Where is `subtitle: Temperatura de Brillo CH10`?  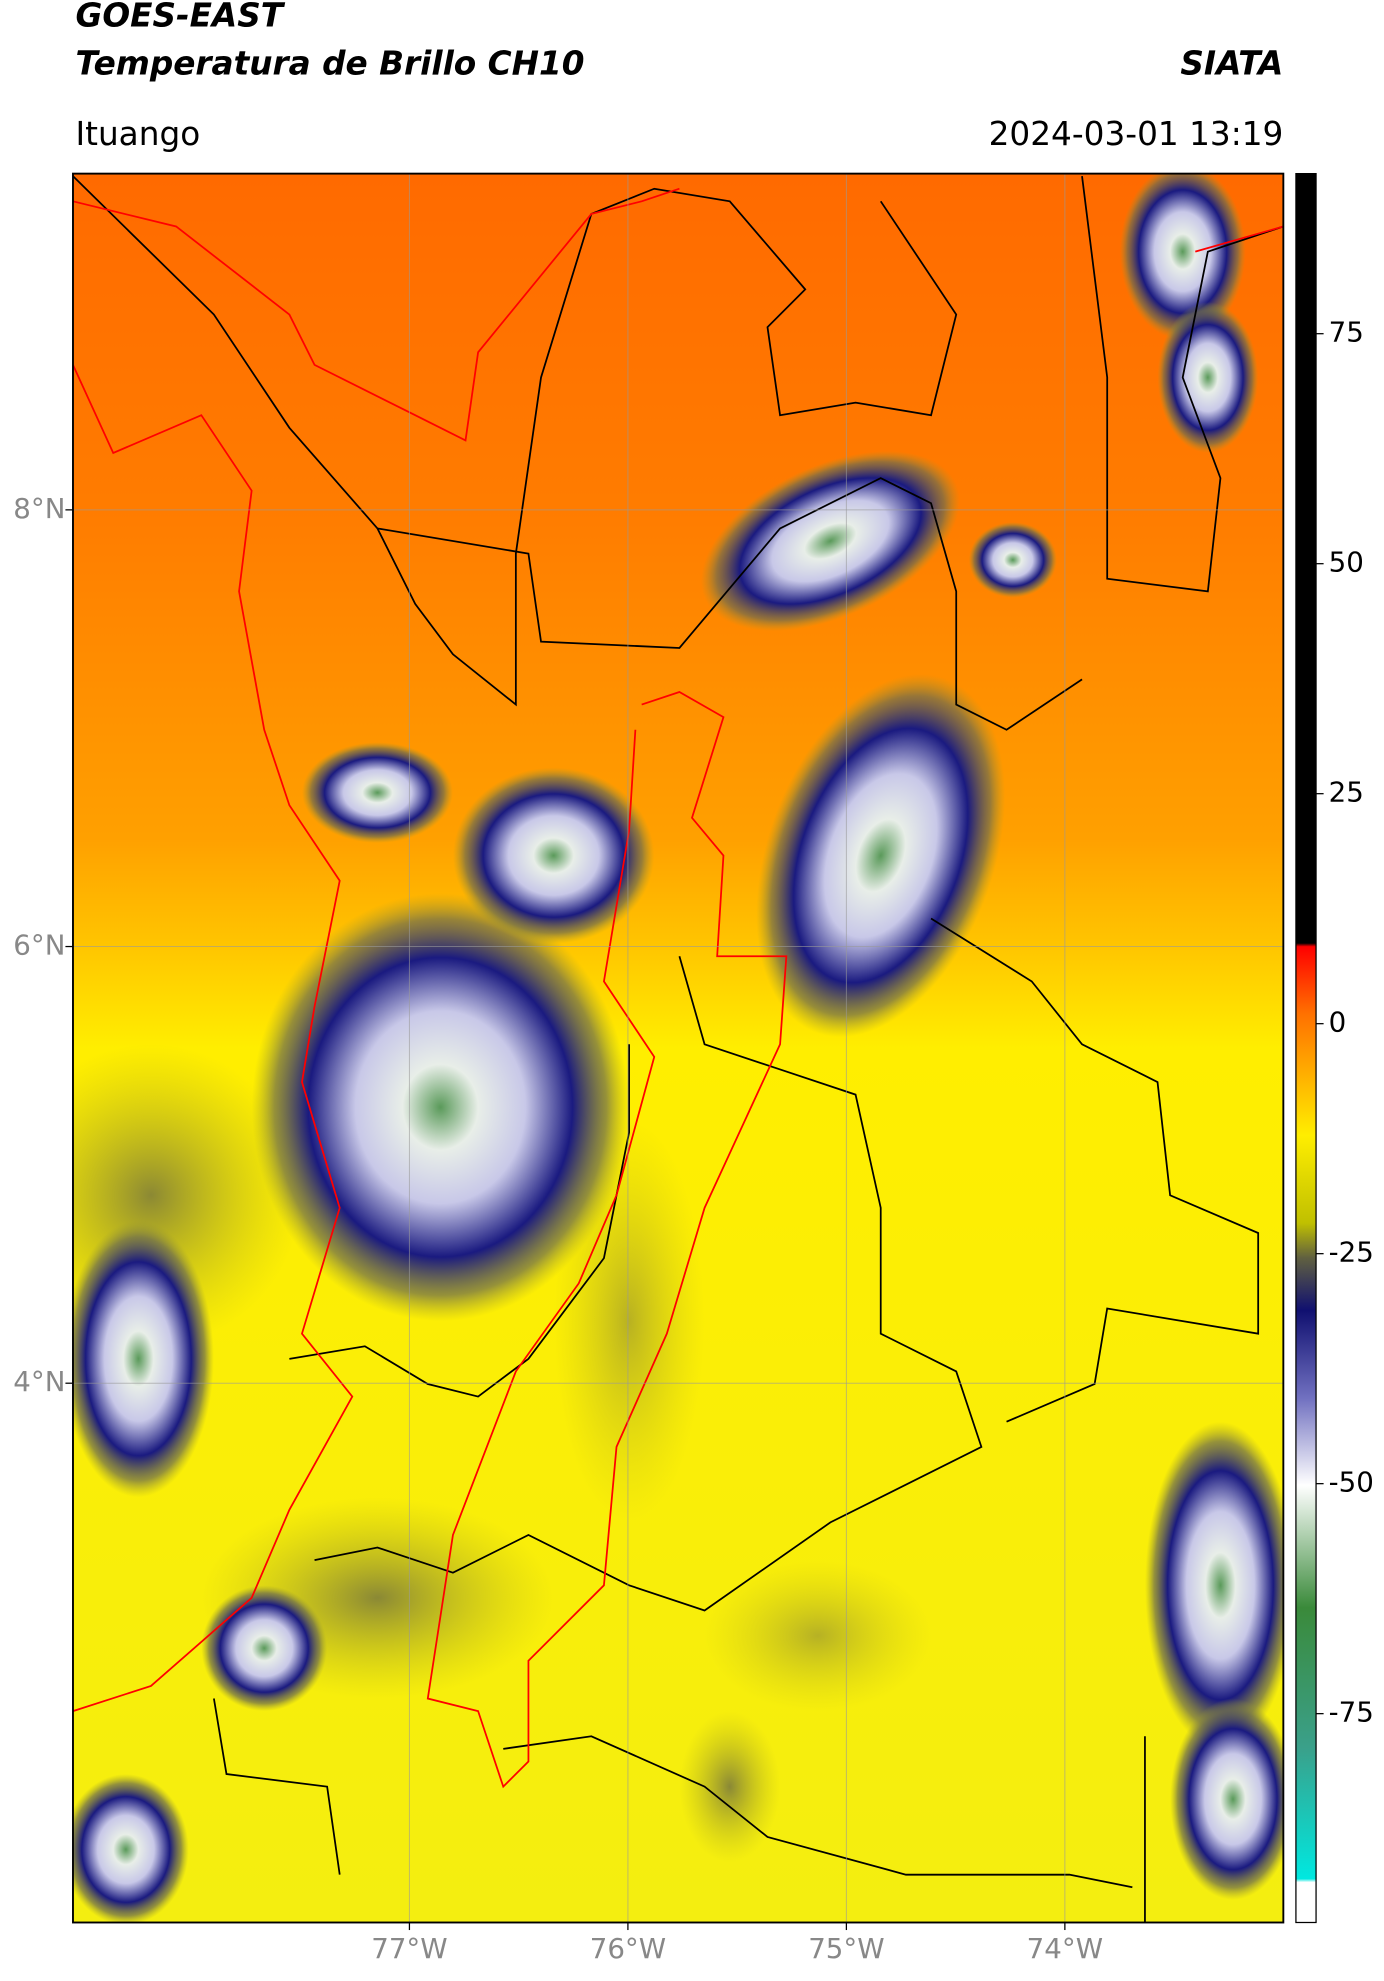 subtitle: Temperatura de Brillo CH10 is located at coordinates (329, 63).